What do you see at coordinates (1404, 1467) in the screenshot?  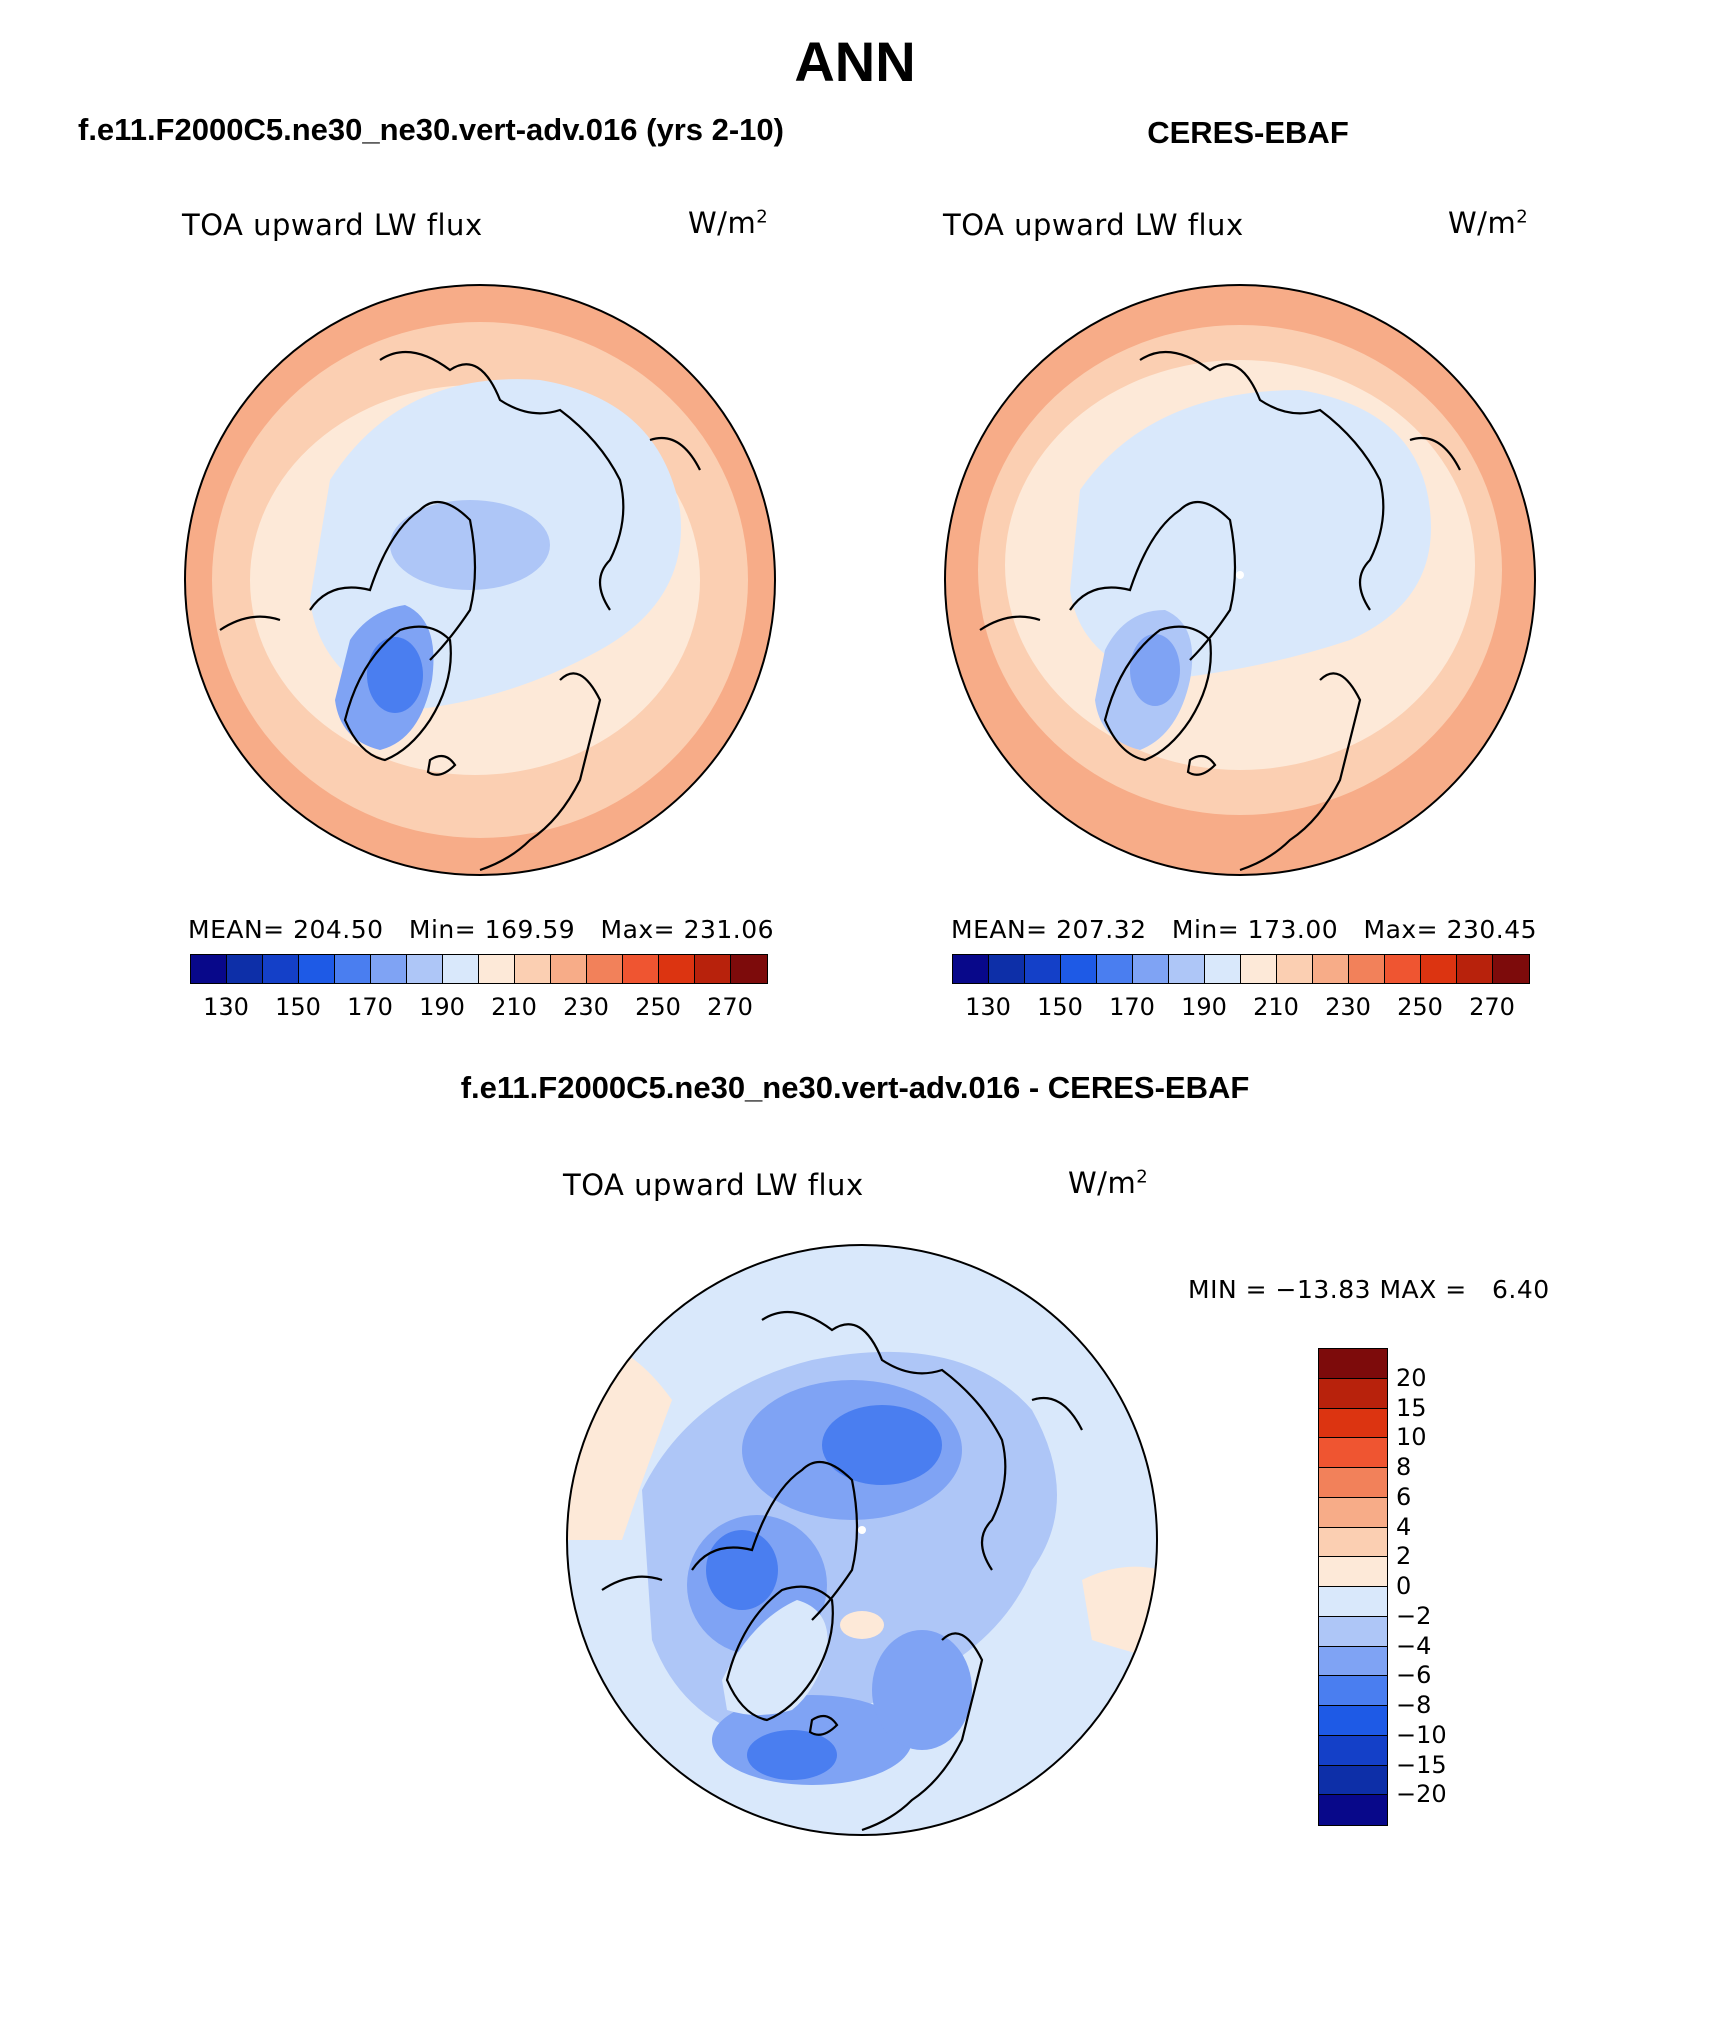 I see `colorbar-tick-label: 8` at bounding box center [1404, 1467].